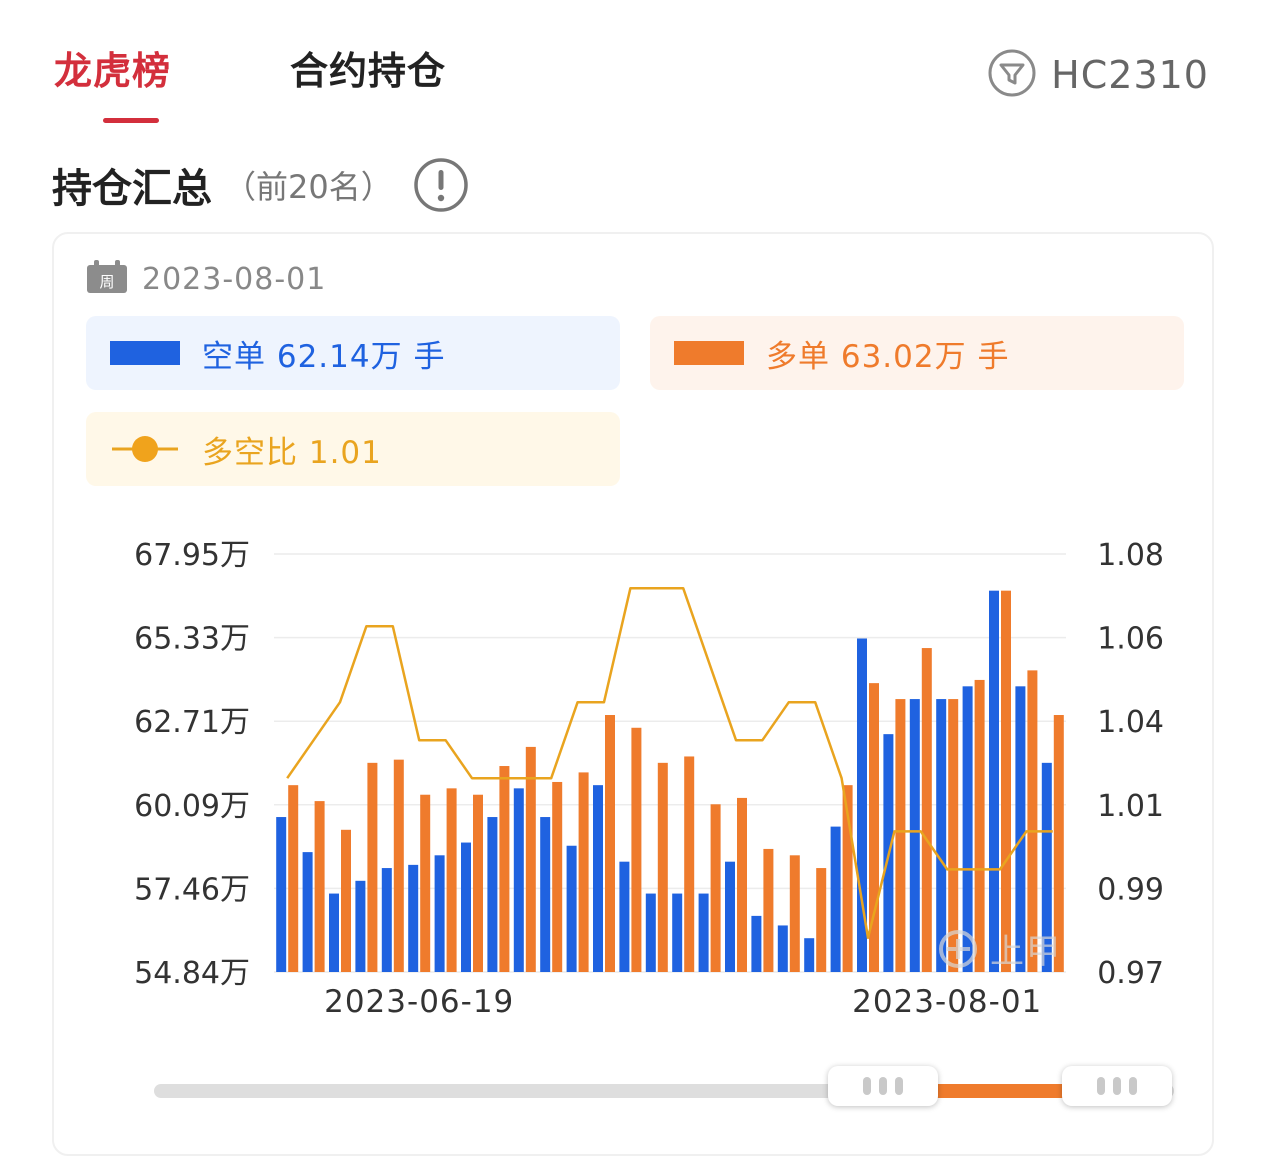 The image size is (1267, 1174). I want to click on y-left-tick-label: 54.84万, so click(192, 973).